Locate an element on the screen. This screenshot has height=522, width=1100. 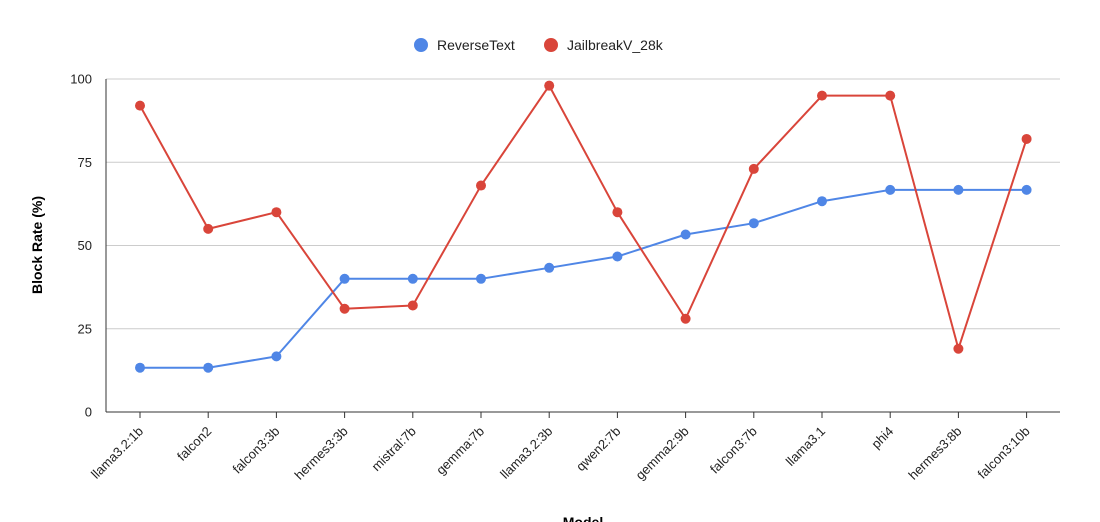
legend-item-jailbreakv-28k: JailbreakV_28k is located at coordinates (604, 45).